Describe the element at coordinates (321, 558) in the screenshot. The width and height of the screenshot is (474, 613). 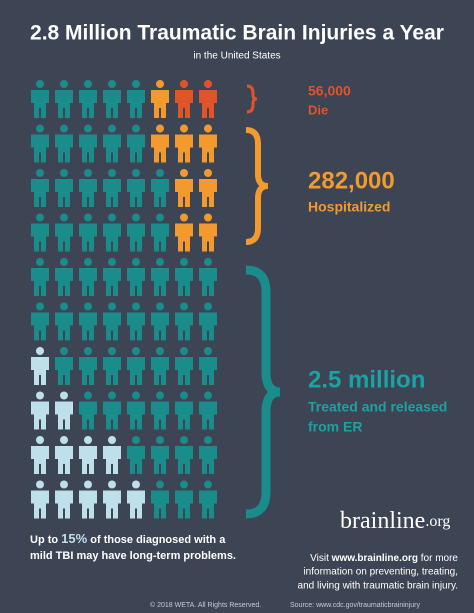
I see `visit-text: Visit` at that location.